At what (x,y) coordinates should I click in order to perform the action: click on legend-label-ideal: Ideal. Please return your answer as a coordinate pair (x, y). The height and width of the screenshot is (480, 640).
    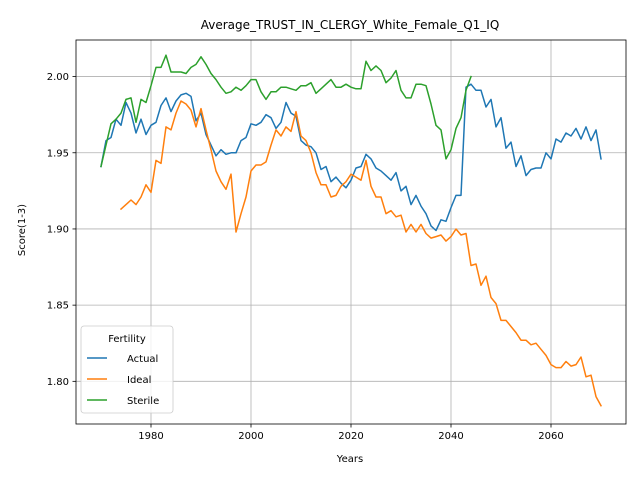
    Looking at the image, I should click on (139, 380).